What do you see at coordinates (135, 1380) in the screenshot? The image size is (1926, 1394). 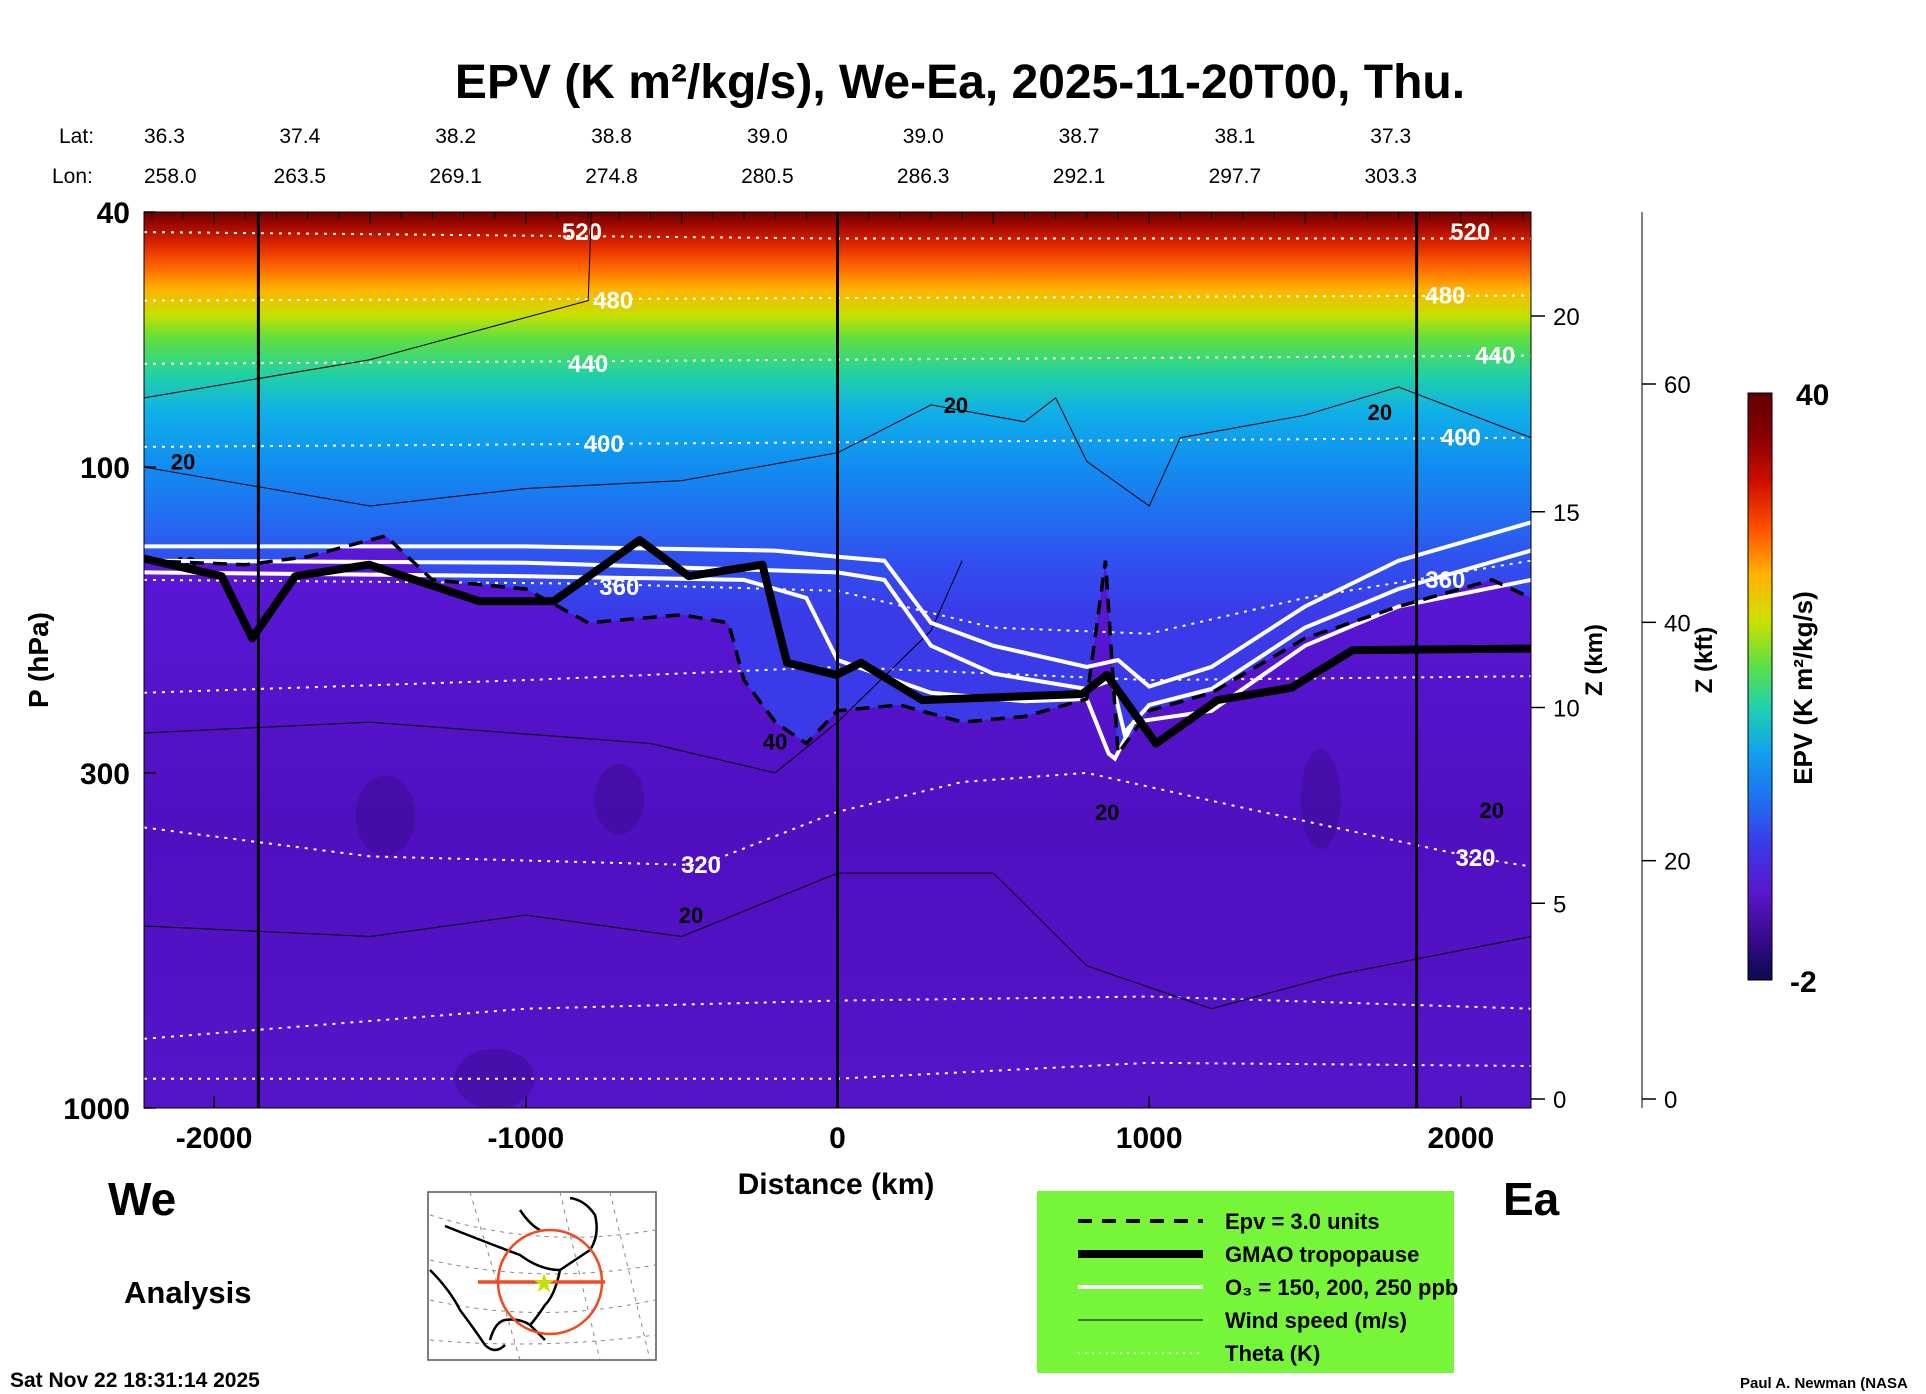 I see `timestamp: Sat Nov 22 18:31:14 2025` at bounding box center [135, 1380].